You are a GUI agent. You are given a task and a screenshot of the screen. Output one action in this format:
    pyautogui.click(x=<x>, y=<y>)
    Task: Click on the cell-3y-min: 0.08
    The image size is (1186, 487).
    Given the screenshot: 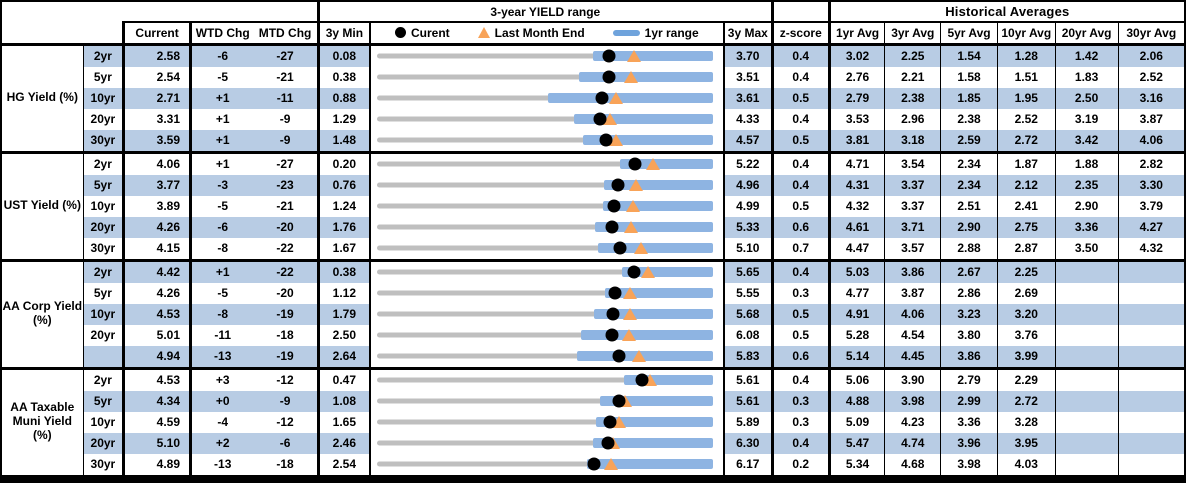 What is the action you would take?
    pyautogui.click(x=344, y=55)
    